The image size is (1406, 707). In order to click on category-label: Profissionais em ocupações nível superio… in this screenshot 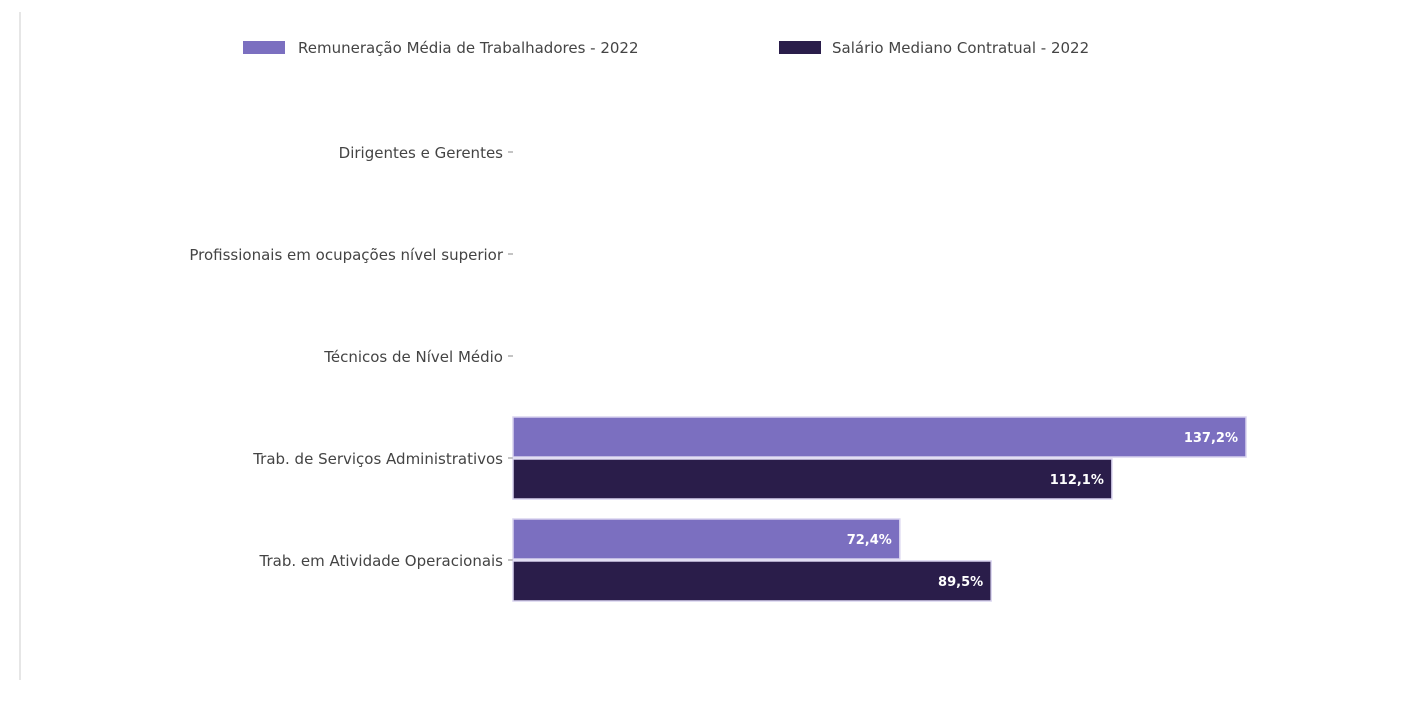, I will do `click(346, 255)`.